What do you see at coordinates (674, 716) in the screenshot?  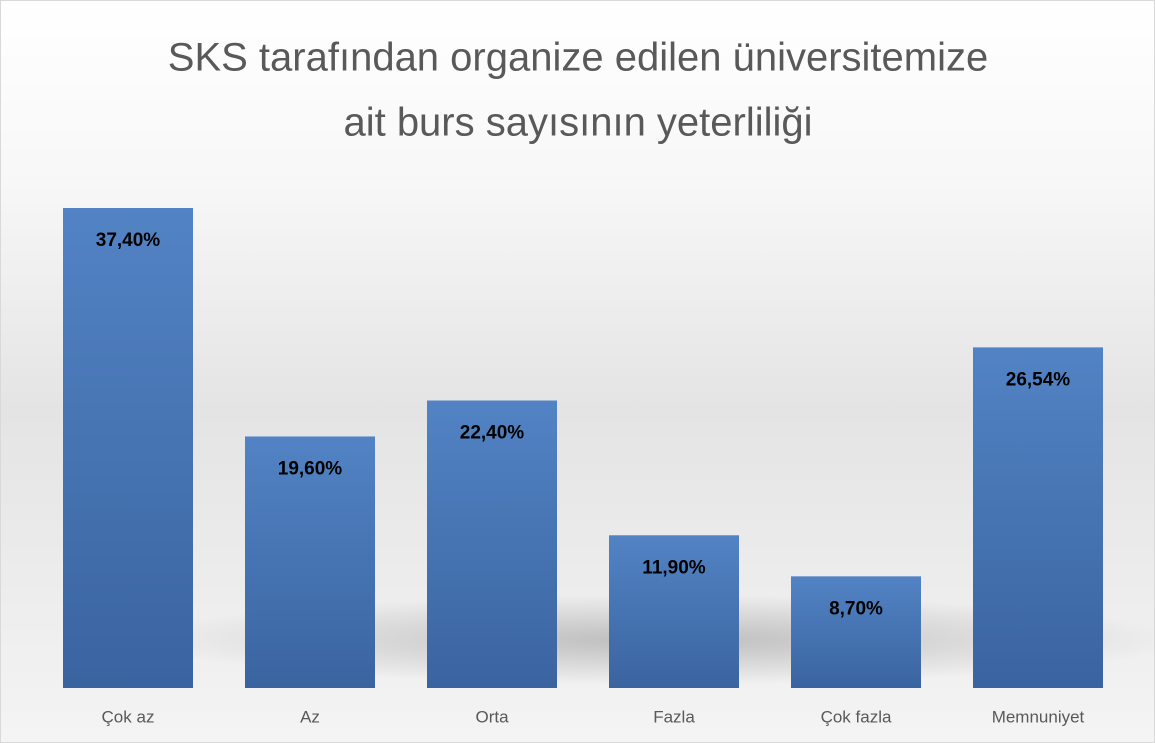 I see `x-tick-label: Fazla` at bounding box center [674, 716].